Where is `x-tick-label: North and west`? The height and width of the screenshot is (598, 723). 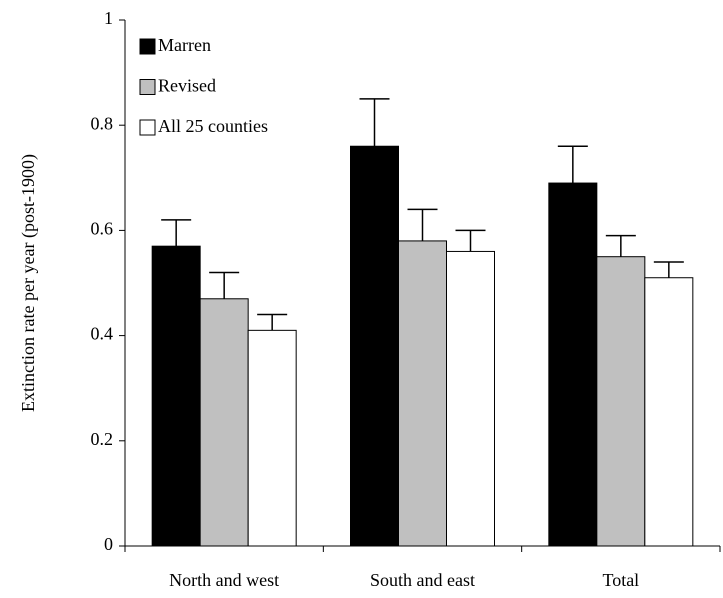 x-tick-label: North and west is located at coordinates (224, 580).